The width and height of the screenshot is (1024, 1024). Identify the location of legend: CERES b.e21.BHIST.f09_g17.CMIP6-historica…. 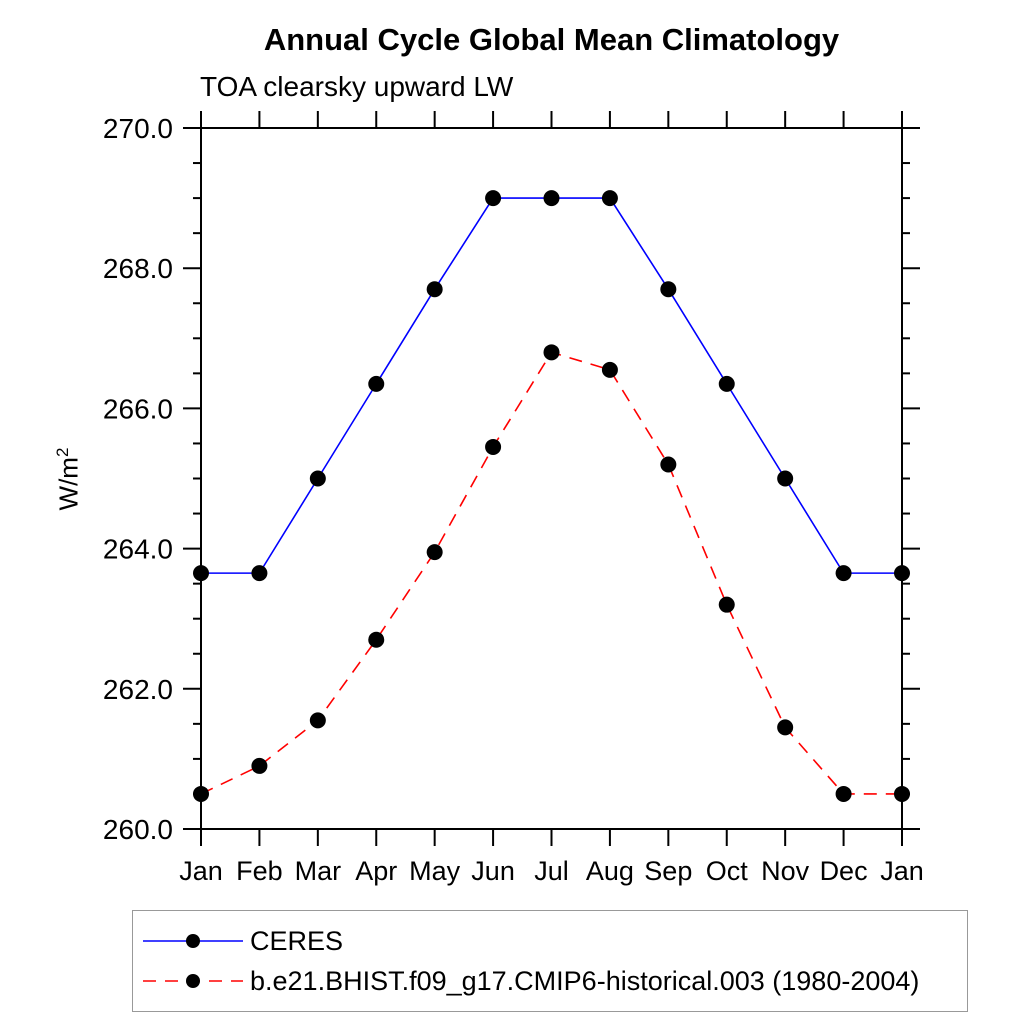
(550, 961).